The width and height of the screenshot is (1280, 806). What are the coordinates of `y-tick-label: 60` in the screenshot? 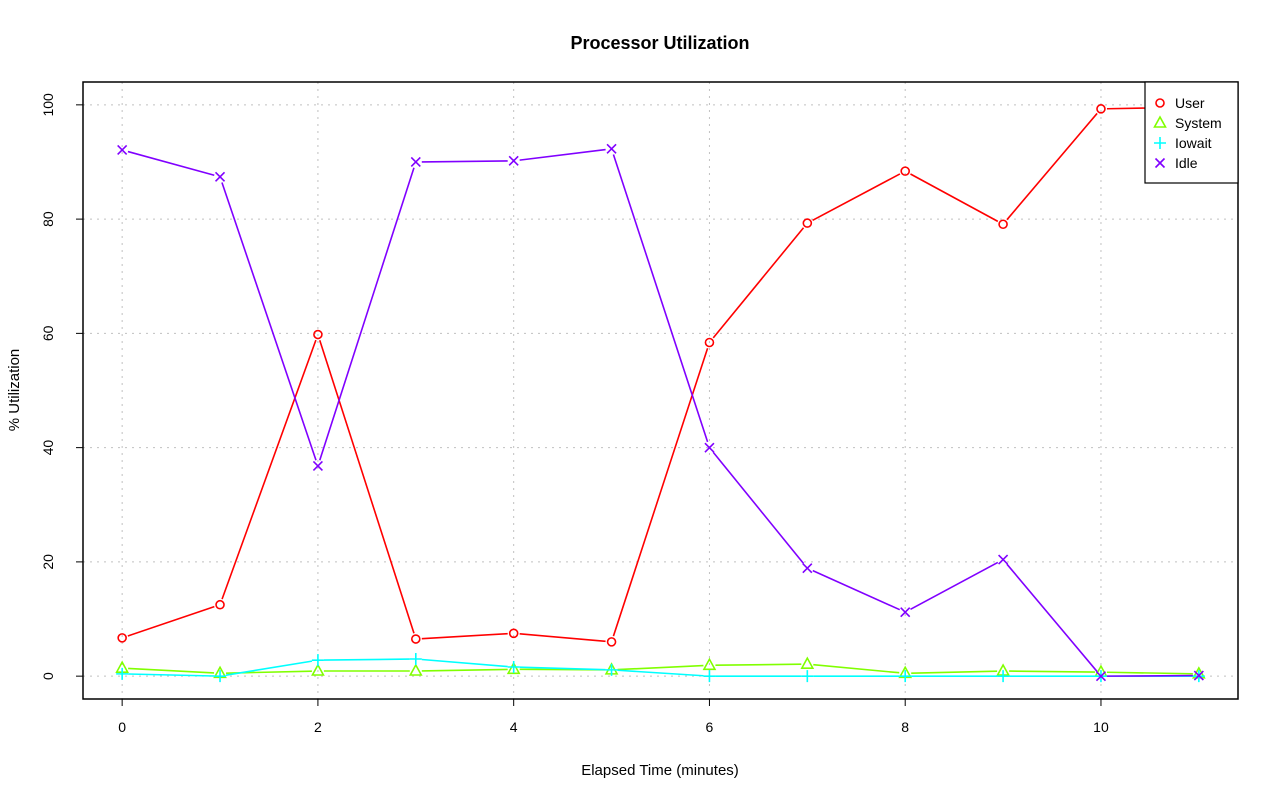 It's located at (48, 333).